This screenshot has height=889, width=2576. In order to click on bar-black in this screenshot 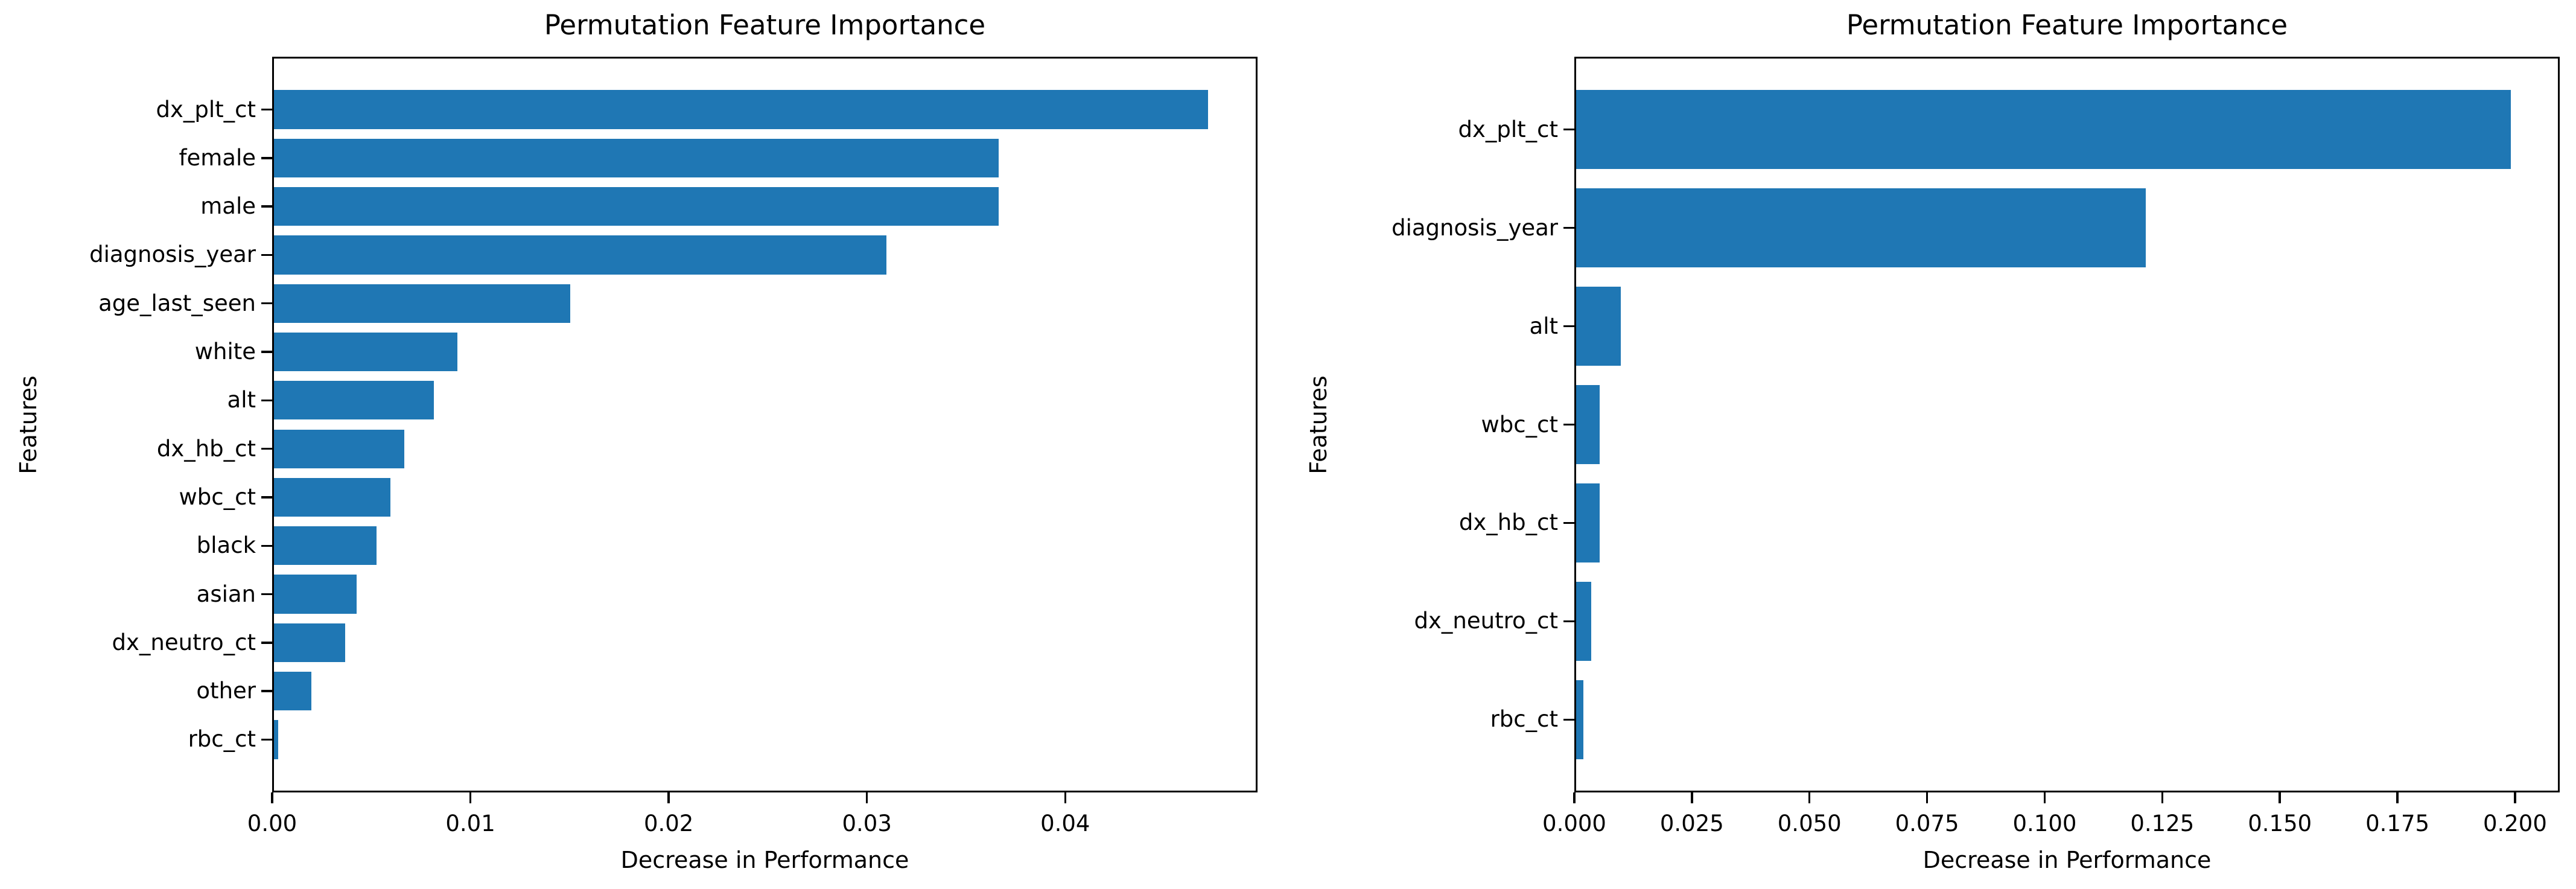, I will do `click(326, 546)`.